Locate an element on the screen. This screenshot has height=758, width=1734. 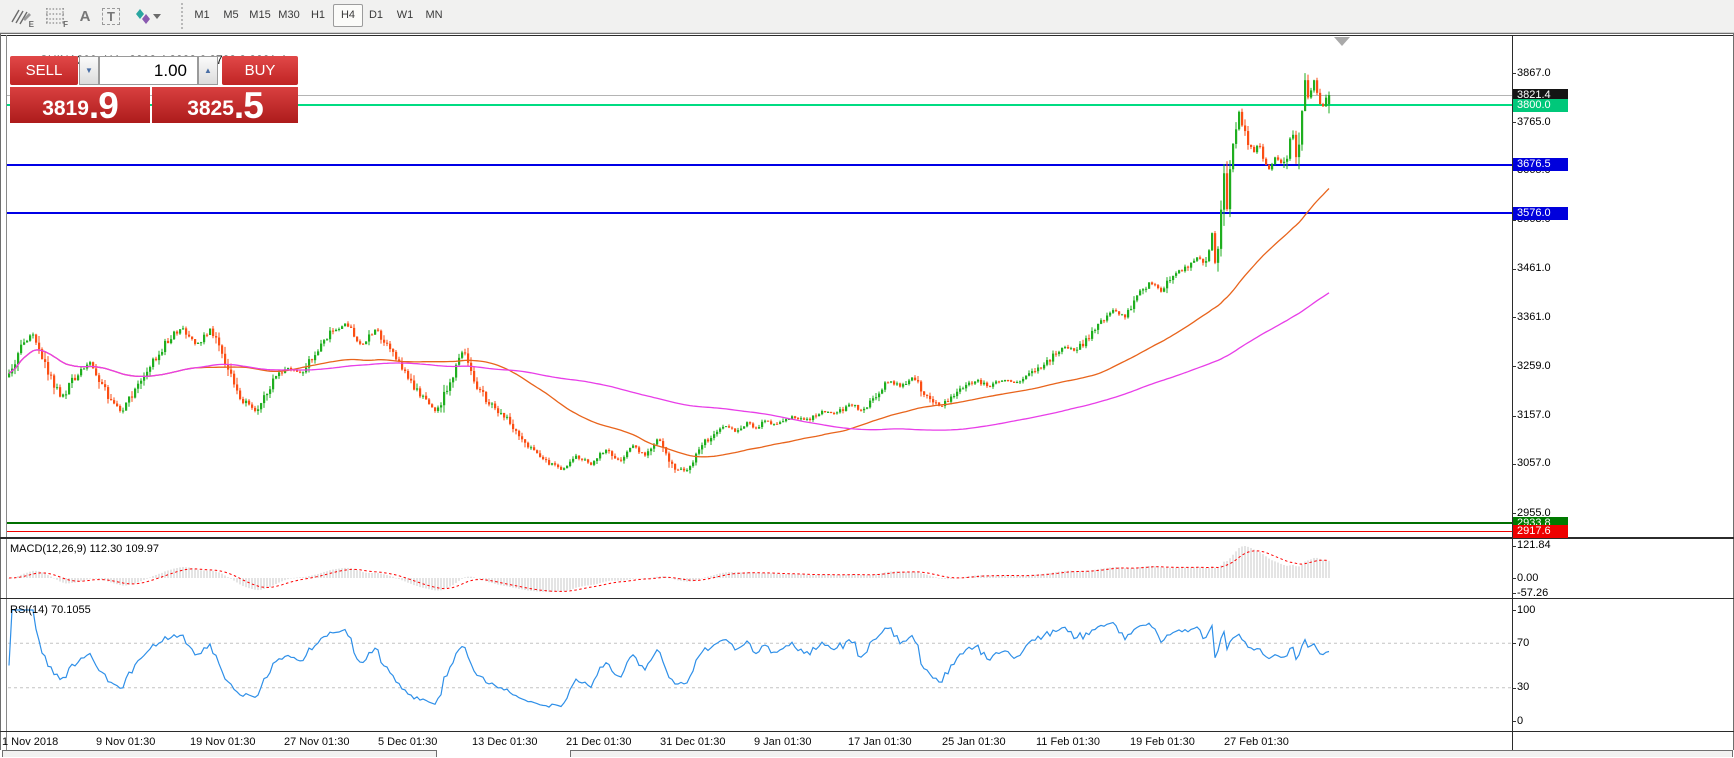
rsi-tick-label: 0 is located at coordinates (1520, 720).